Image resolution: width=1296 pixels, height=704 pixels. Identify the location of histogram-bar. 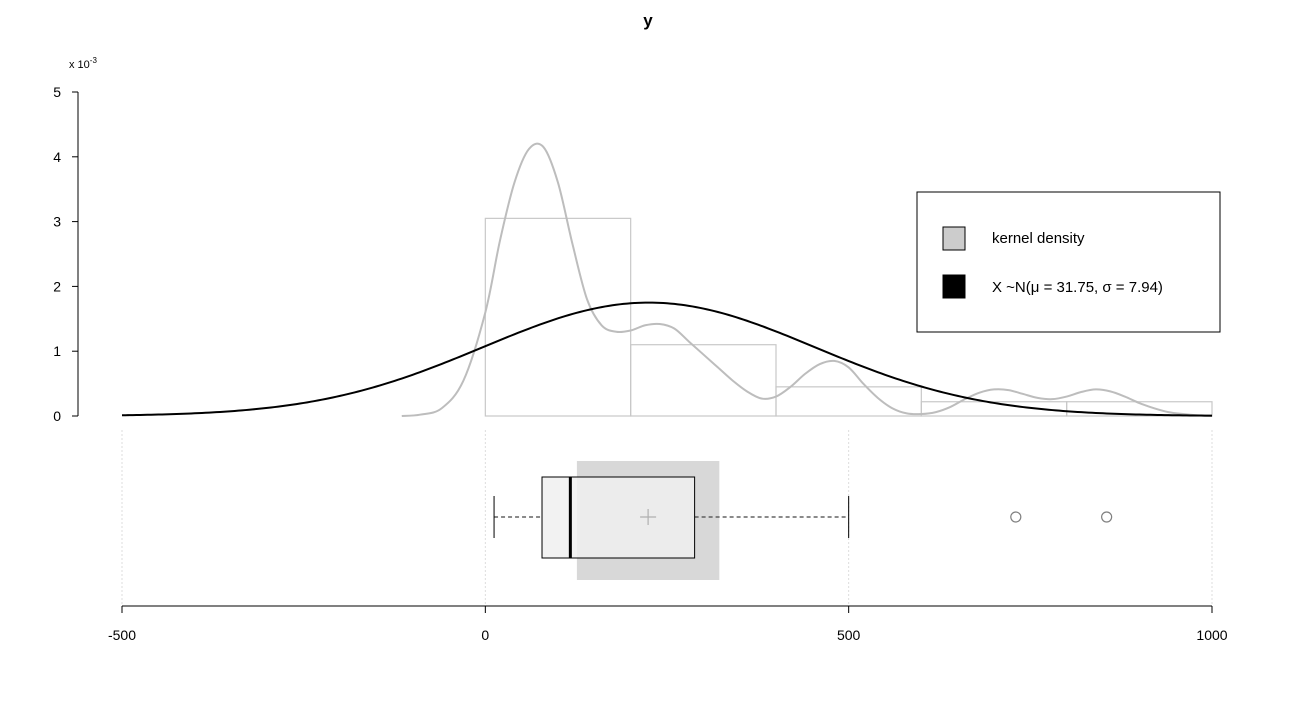
(557, 317).